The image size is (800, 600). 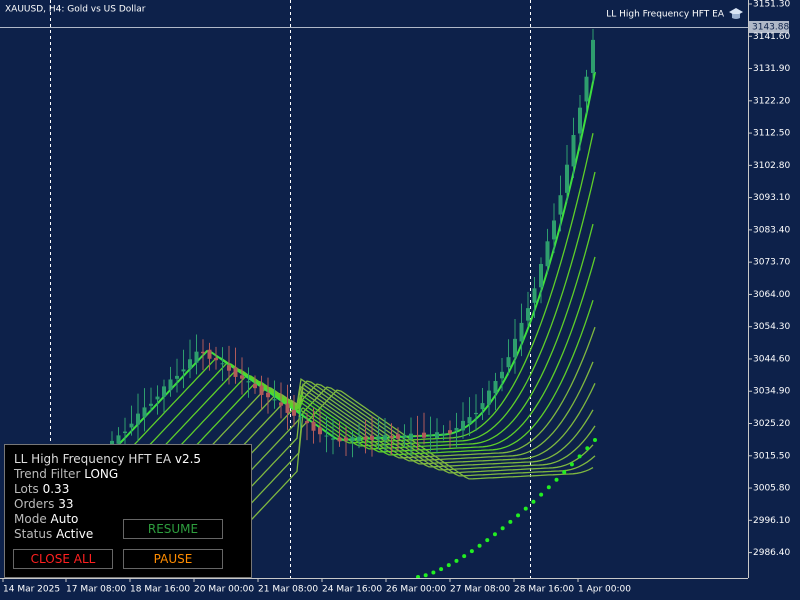 I want to click on resume-button: RESUME, so click(x=173, y=529).